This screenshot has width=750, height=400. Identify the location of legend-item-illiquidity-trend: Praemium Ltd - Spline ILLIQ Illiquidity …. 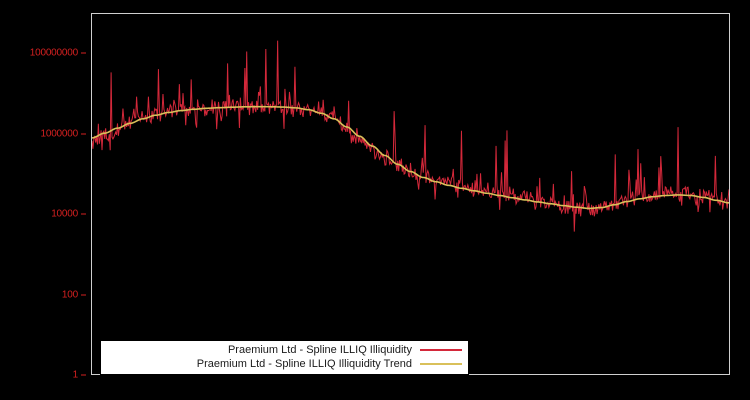
(284, 364).